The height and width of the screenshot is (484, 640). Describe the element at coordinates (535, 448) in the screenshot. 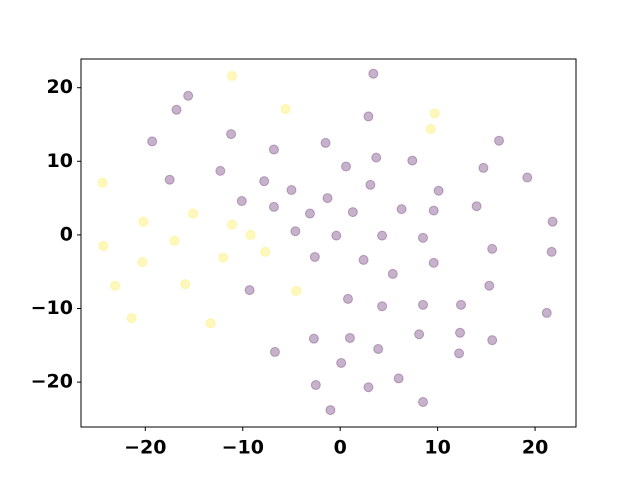

I see `x-tick-label: 20` at that location.